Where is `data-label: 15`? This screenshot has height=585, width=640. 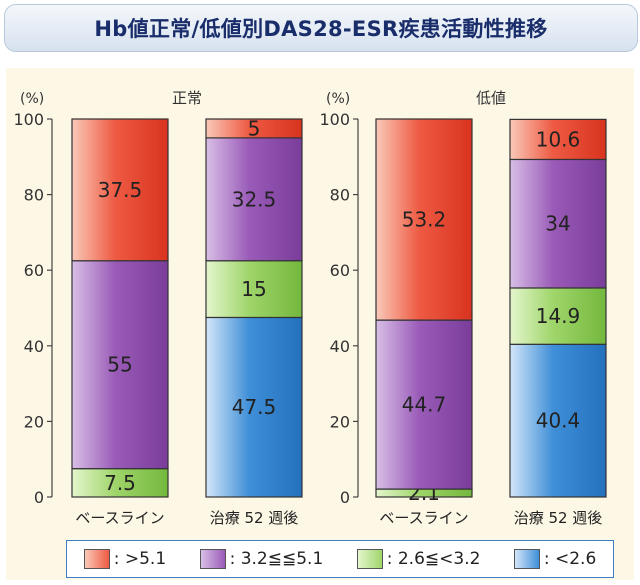 data-label: 15 is located at coordinates (253, 289).